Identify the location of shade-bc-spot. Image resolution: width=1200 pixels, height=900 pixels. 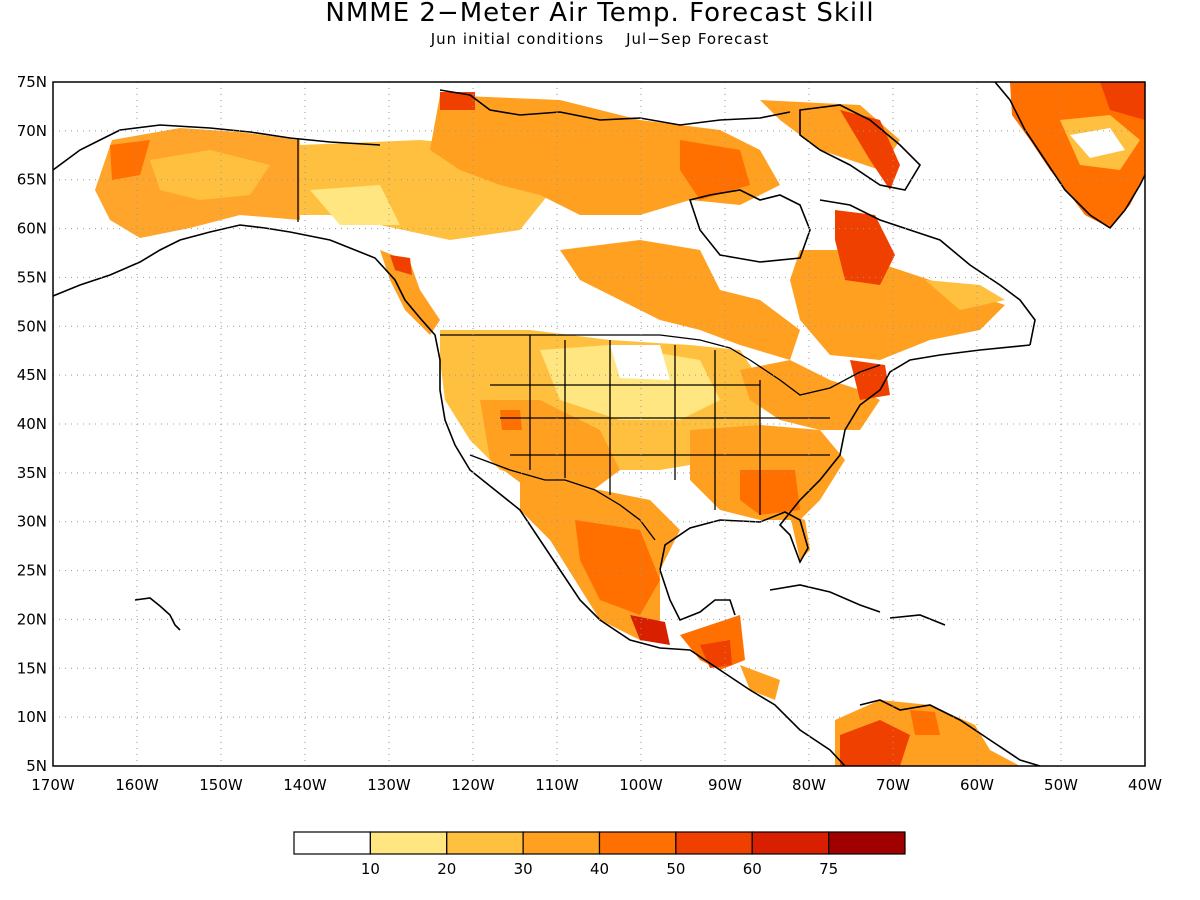
(401, 265).